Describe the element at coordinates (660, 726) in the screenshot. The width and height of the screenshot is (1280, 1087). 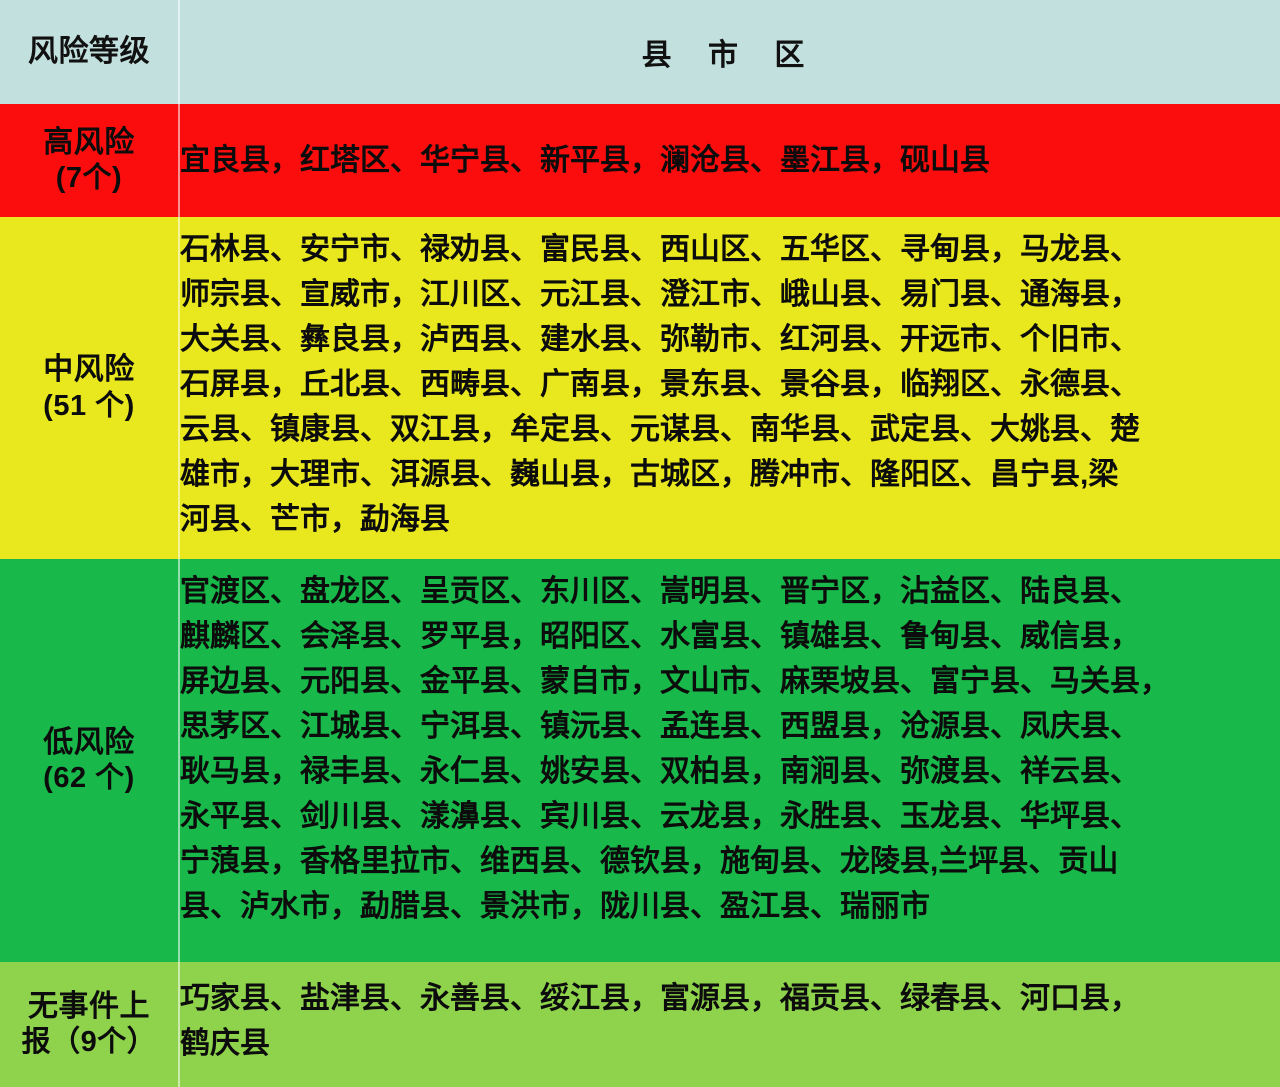
I see `list-line: 思茅区、江城县、宁洱县、镇沅县、孟连县、西盟县，沧源县、凤庆县、` at that location.